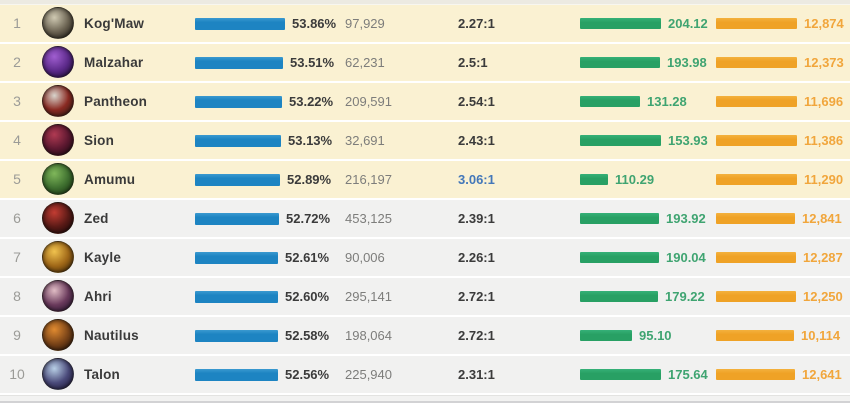 The image size is (850, 403). I want to click on orange-stat-cell: 12,373, so click(781, 62).